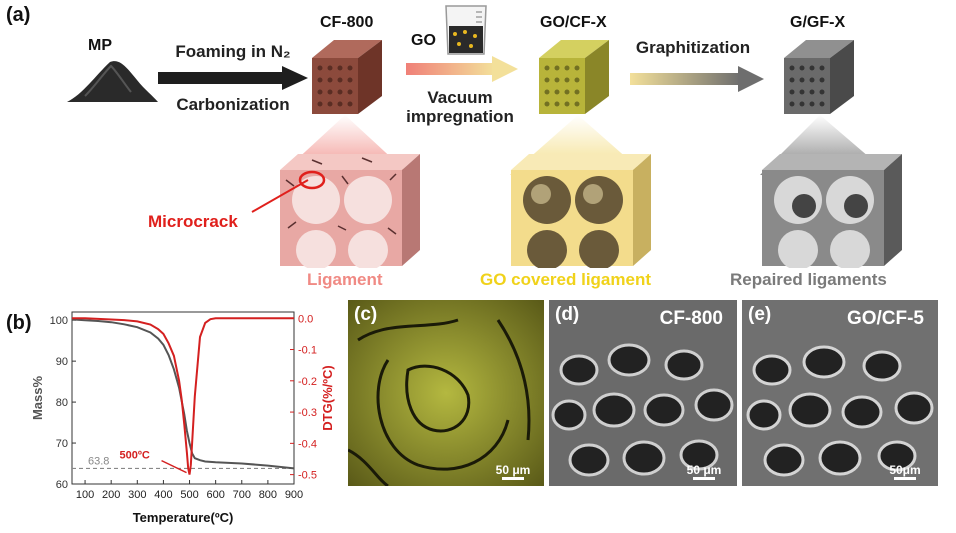 This screenshot has height=533, width=956. Describe the element at coordinates (691, 318) in the screenshot. I see `panel-d-title: CF-800` at that location.